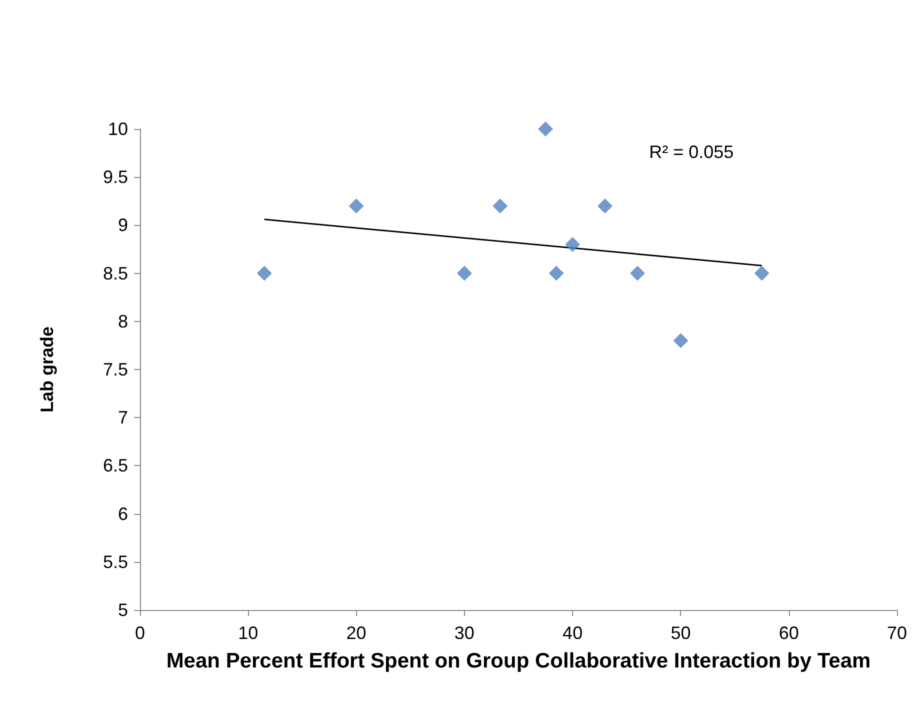 The image size is (919, 719). Describe the element at coordinates (897, 633) in the screenshot. I see `x-tick-label: 70` at that location.